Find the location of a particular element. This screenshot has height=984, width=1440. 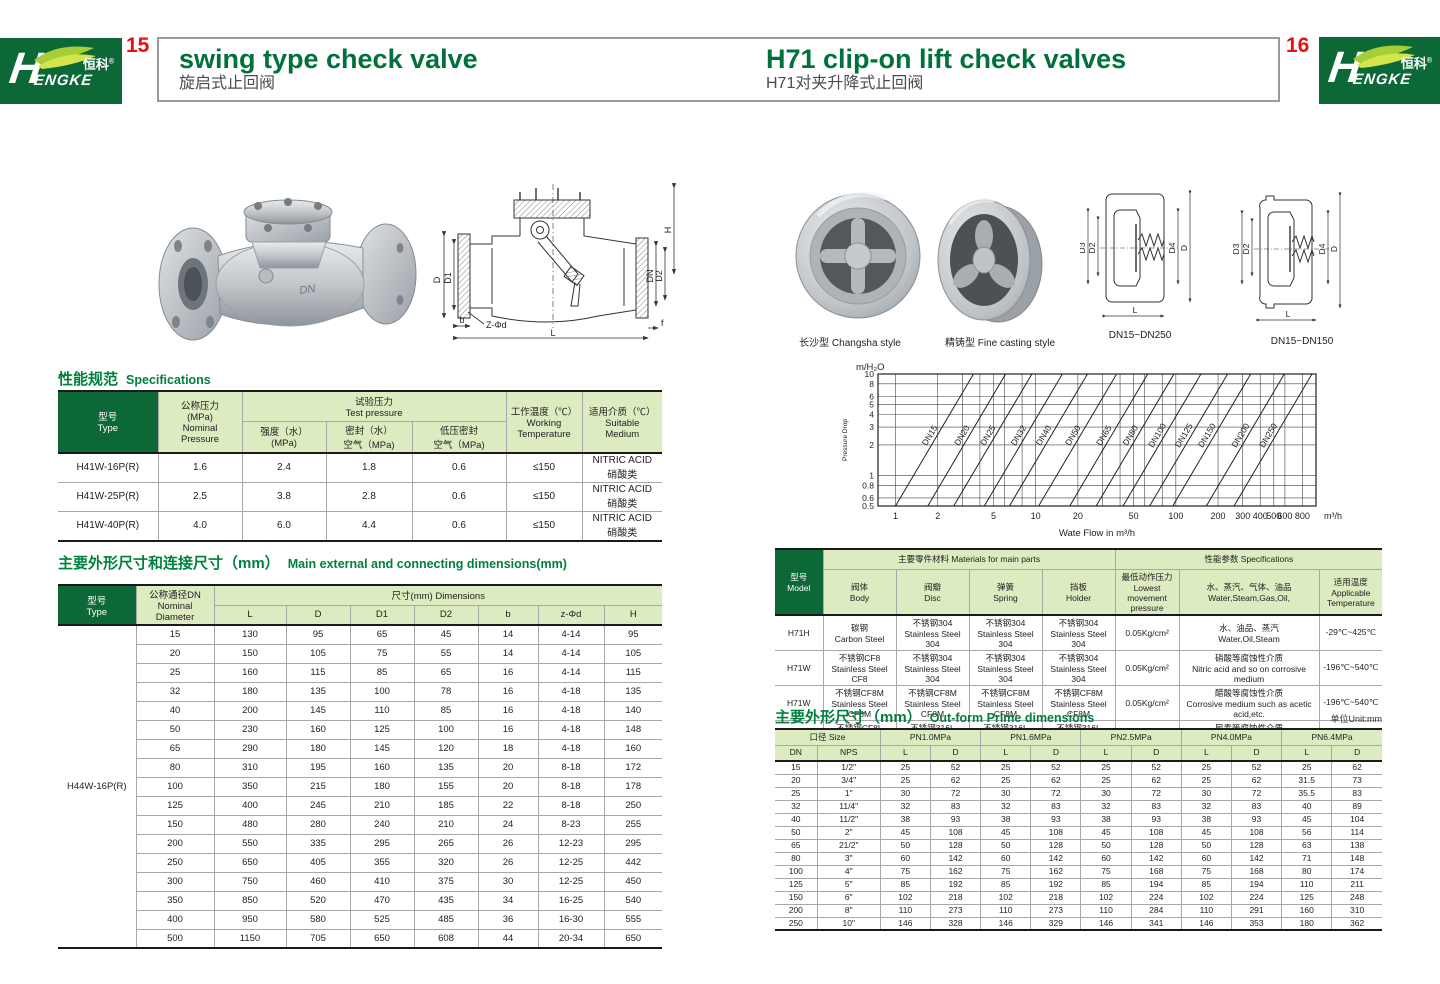

cell: 108 is located at coordinates (1056, 832).